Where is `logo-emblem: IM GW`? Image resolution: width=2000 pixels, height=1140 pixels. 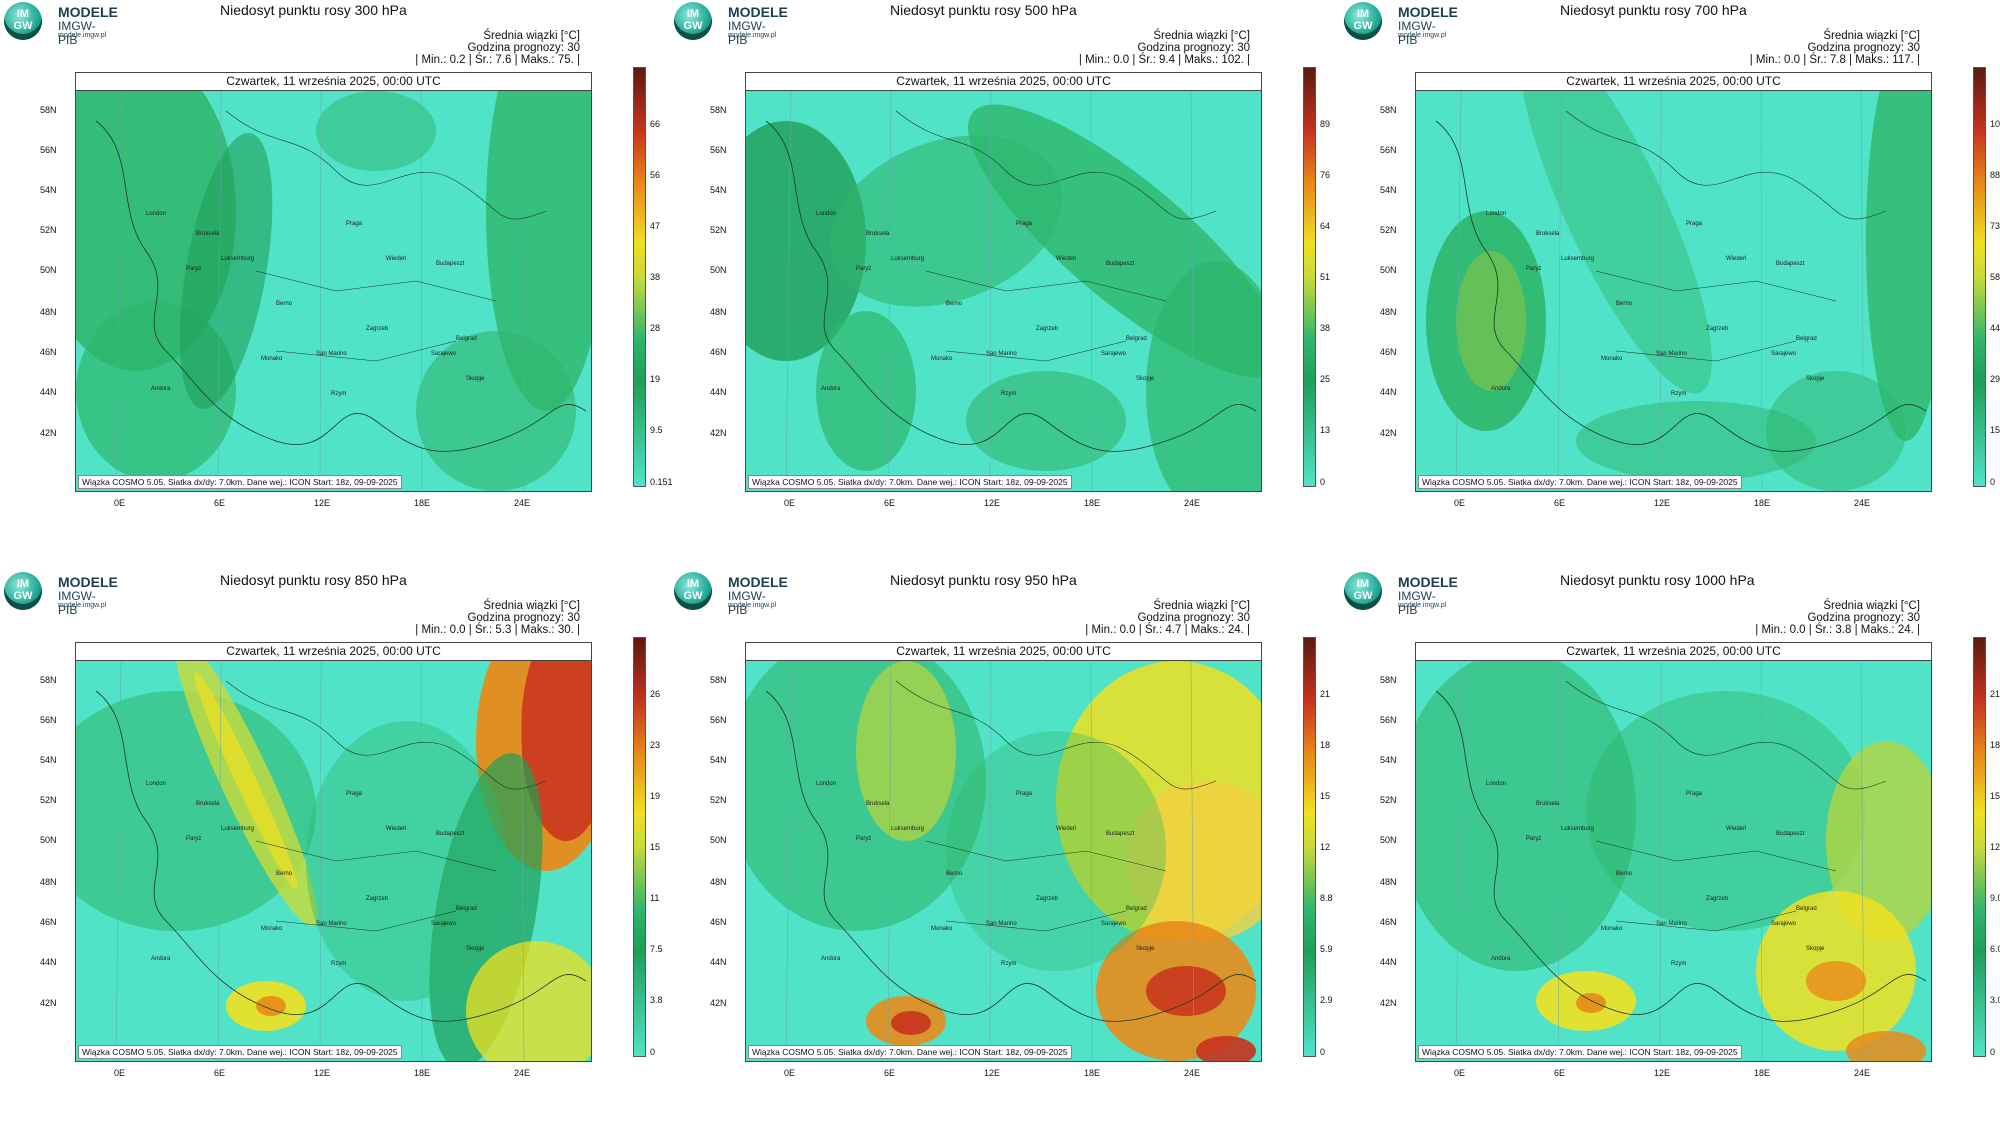
logo-emblem: IM GW is located at coordinates (693, 591).